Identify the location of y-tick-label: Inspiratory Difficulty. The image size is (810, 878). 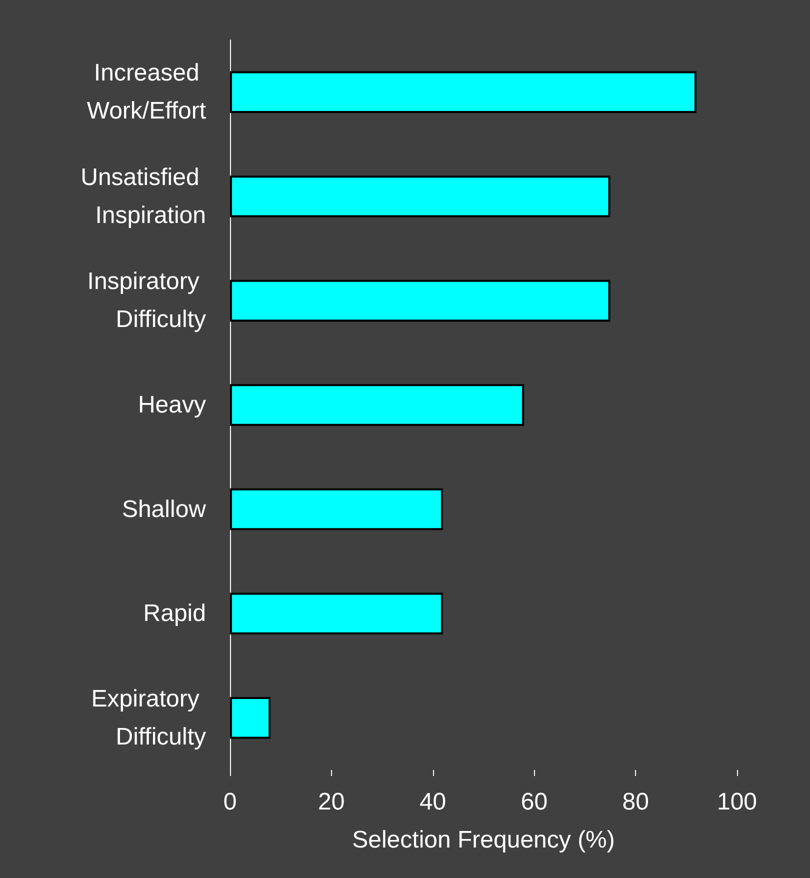
(146, 301).